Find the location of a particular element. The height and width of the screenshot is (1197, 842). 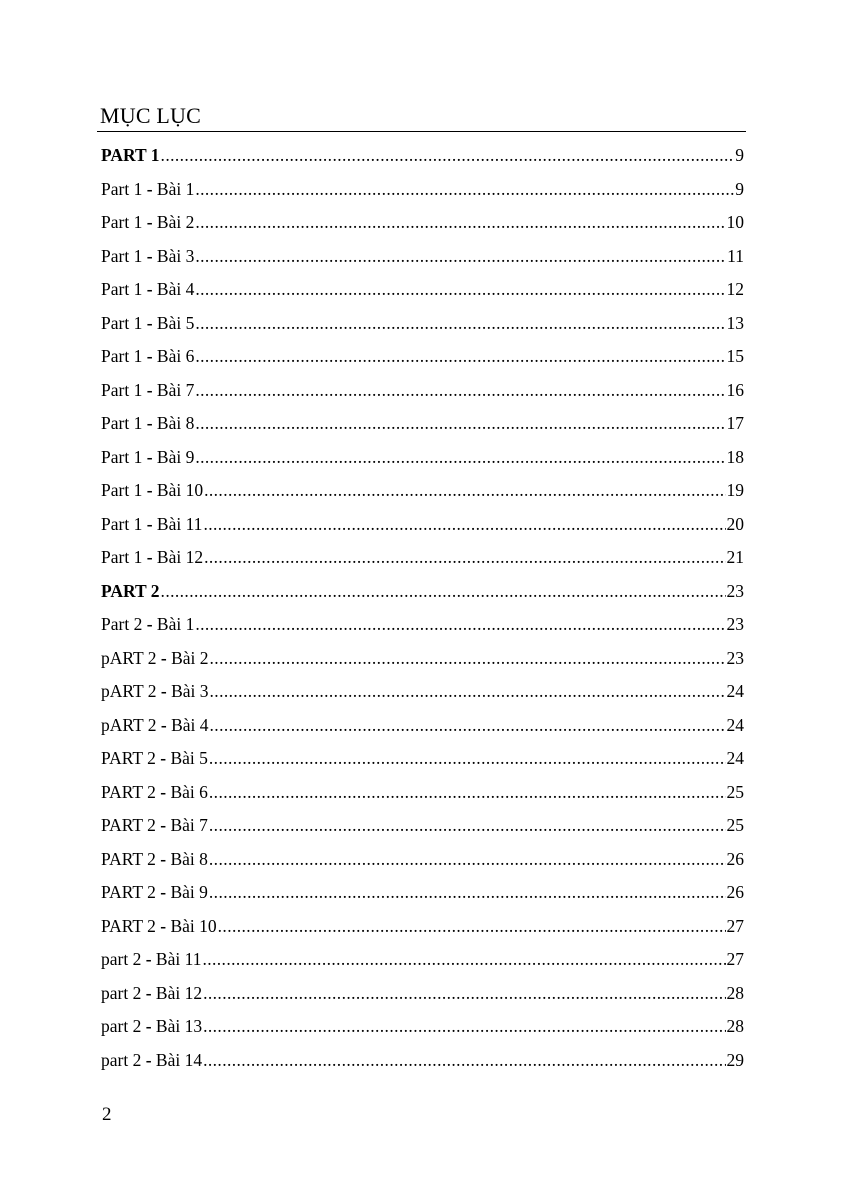

toc-entry: Part 1 - Bài 3 11 is located at coordinates (422, 263).